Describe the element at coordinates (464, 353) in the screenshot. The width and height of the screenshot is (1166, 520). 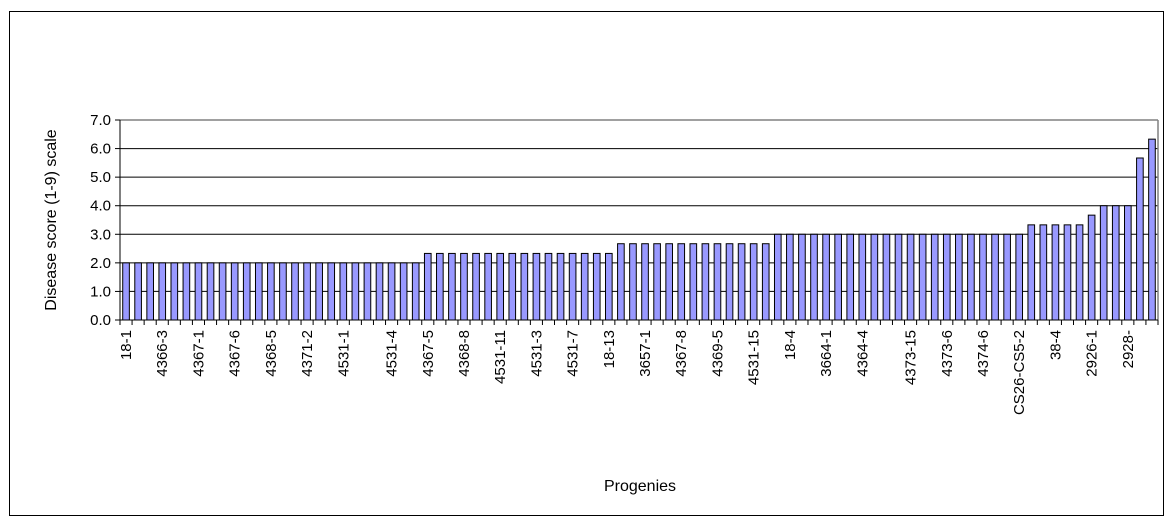
I see `x-tick-label: 4368-8` at that location.